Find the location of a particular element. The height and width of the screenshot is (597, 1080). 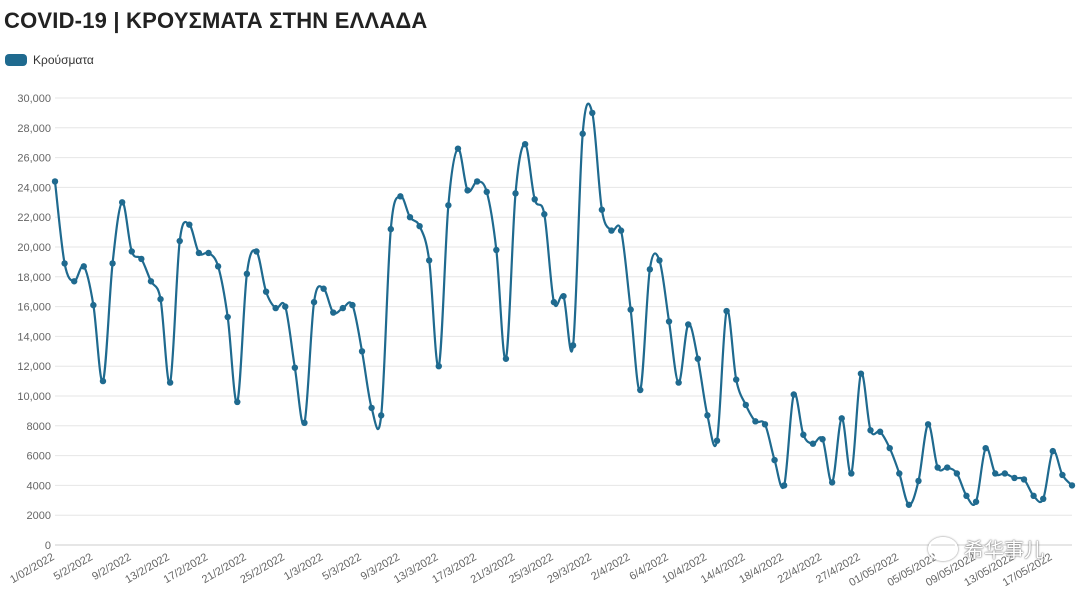

y-tick-label: 18,000 is located at coordinates (34, 278).